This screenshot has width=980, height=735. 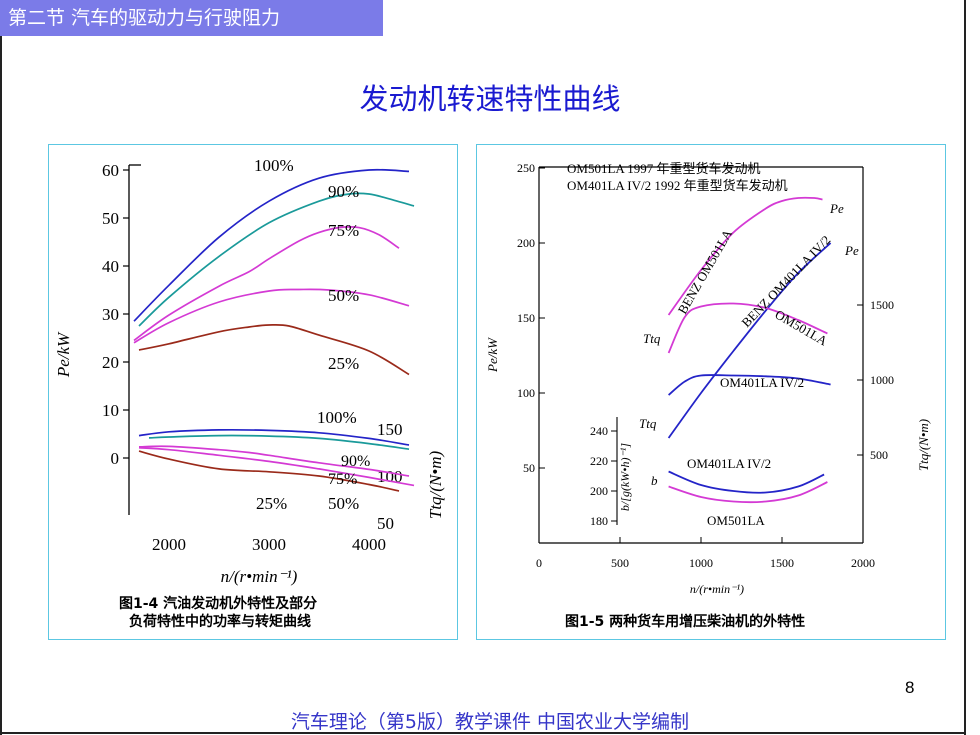 I want to click on chart1-power-label-100: 100%, so click(x=274, y=165).